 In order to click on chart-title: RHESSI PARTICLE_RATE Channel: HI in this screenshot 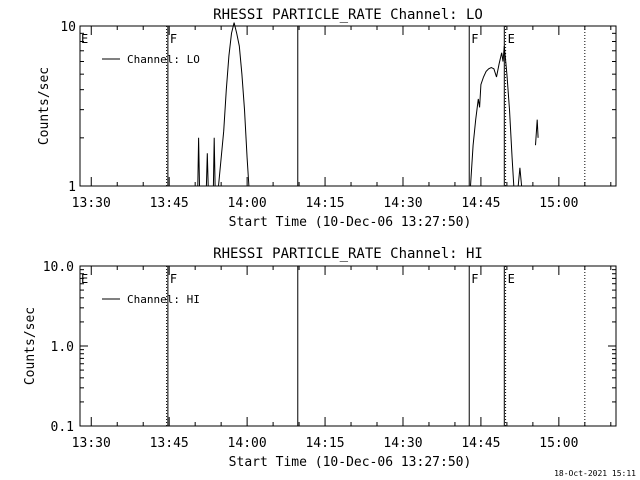, I will do `click(348, 254)`.